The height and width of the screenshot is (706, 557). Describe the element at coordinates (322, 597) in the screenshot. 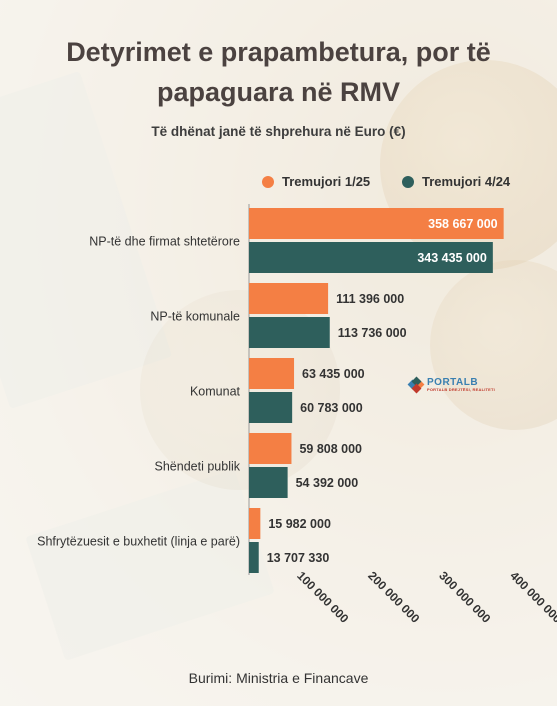

I see `x-tick-label: 100 000 000` at that location.